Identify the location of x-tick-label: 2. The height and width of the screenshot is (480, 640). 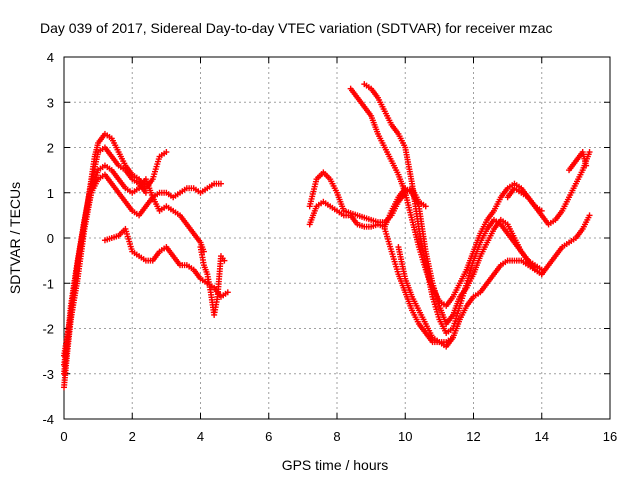
(132, 436).